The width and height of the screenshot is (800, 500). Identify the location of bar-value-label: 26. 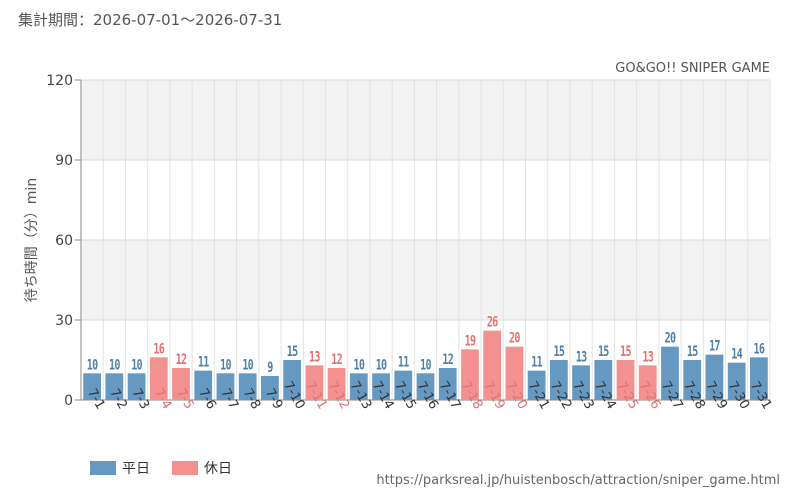
(492, 322).